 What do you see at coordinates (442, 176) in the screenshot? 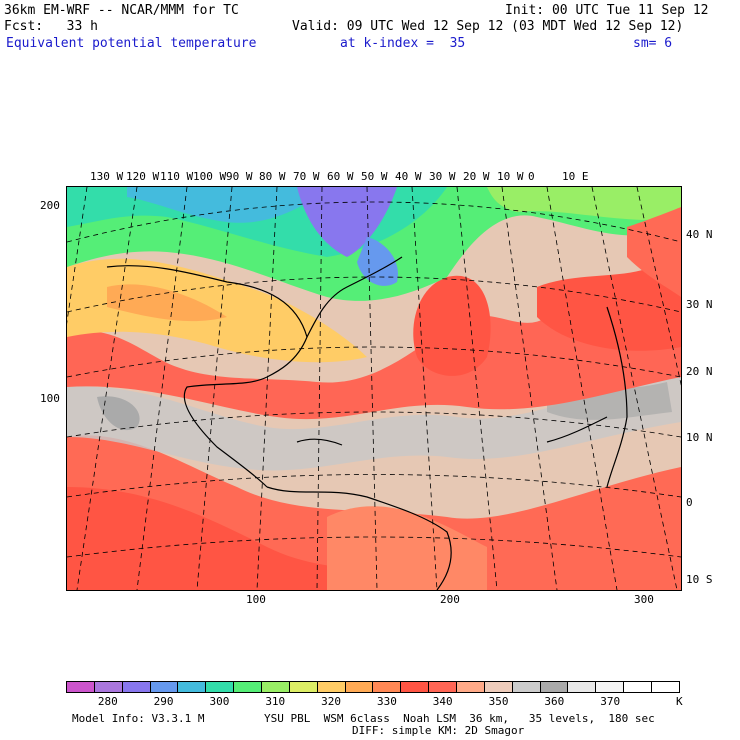
I see `lon-label: 30 W` at bounding box center [442, 176].